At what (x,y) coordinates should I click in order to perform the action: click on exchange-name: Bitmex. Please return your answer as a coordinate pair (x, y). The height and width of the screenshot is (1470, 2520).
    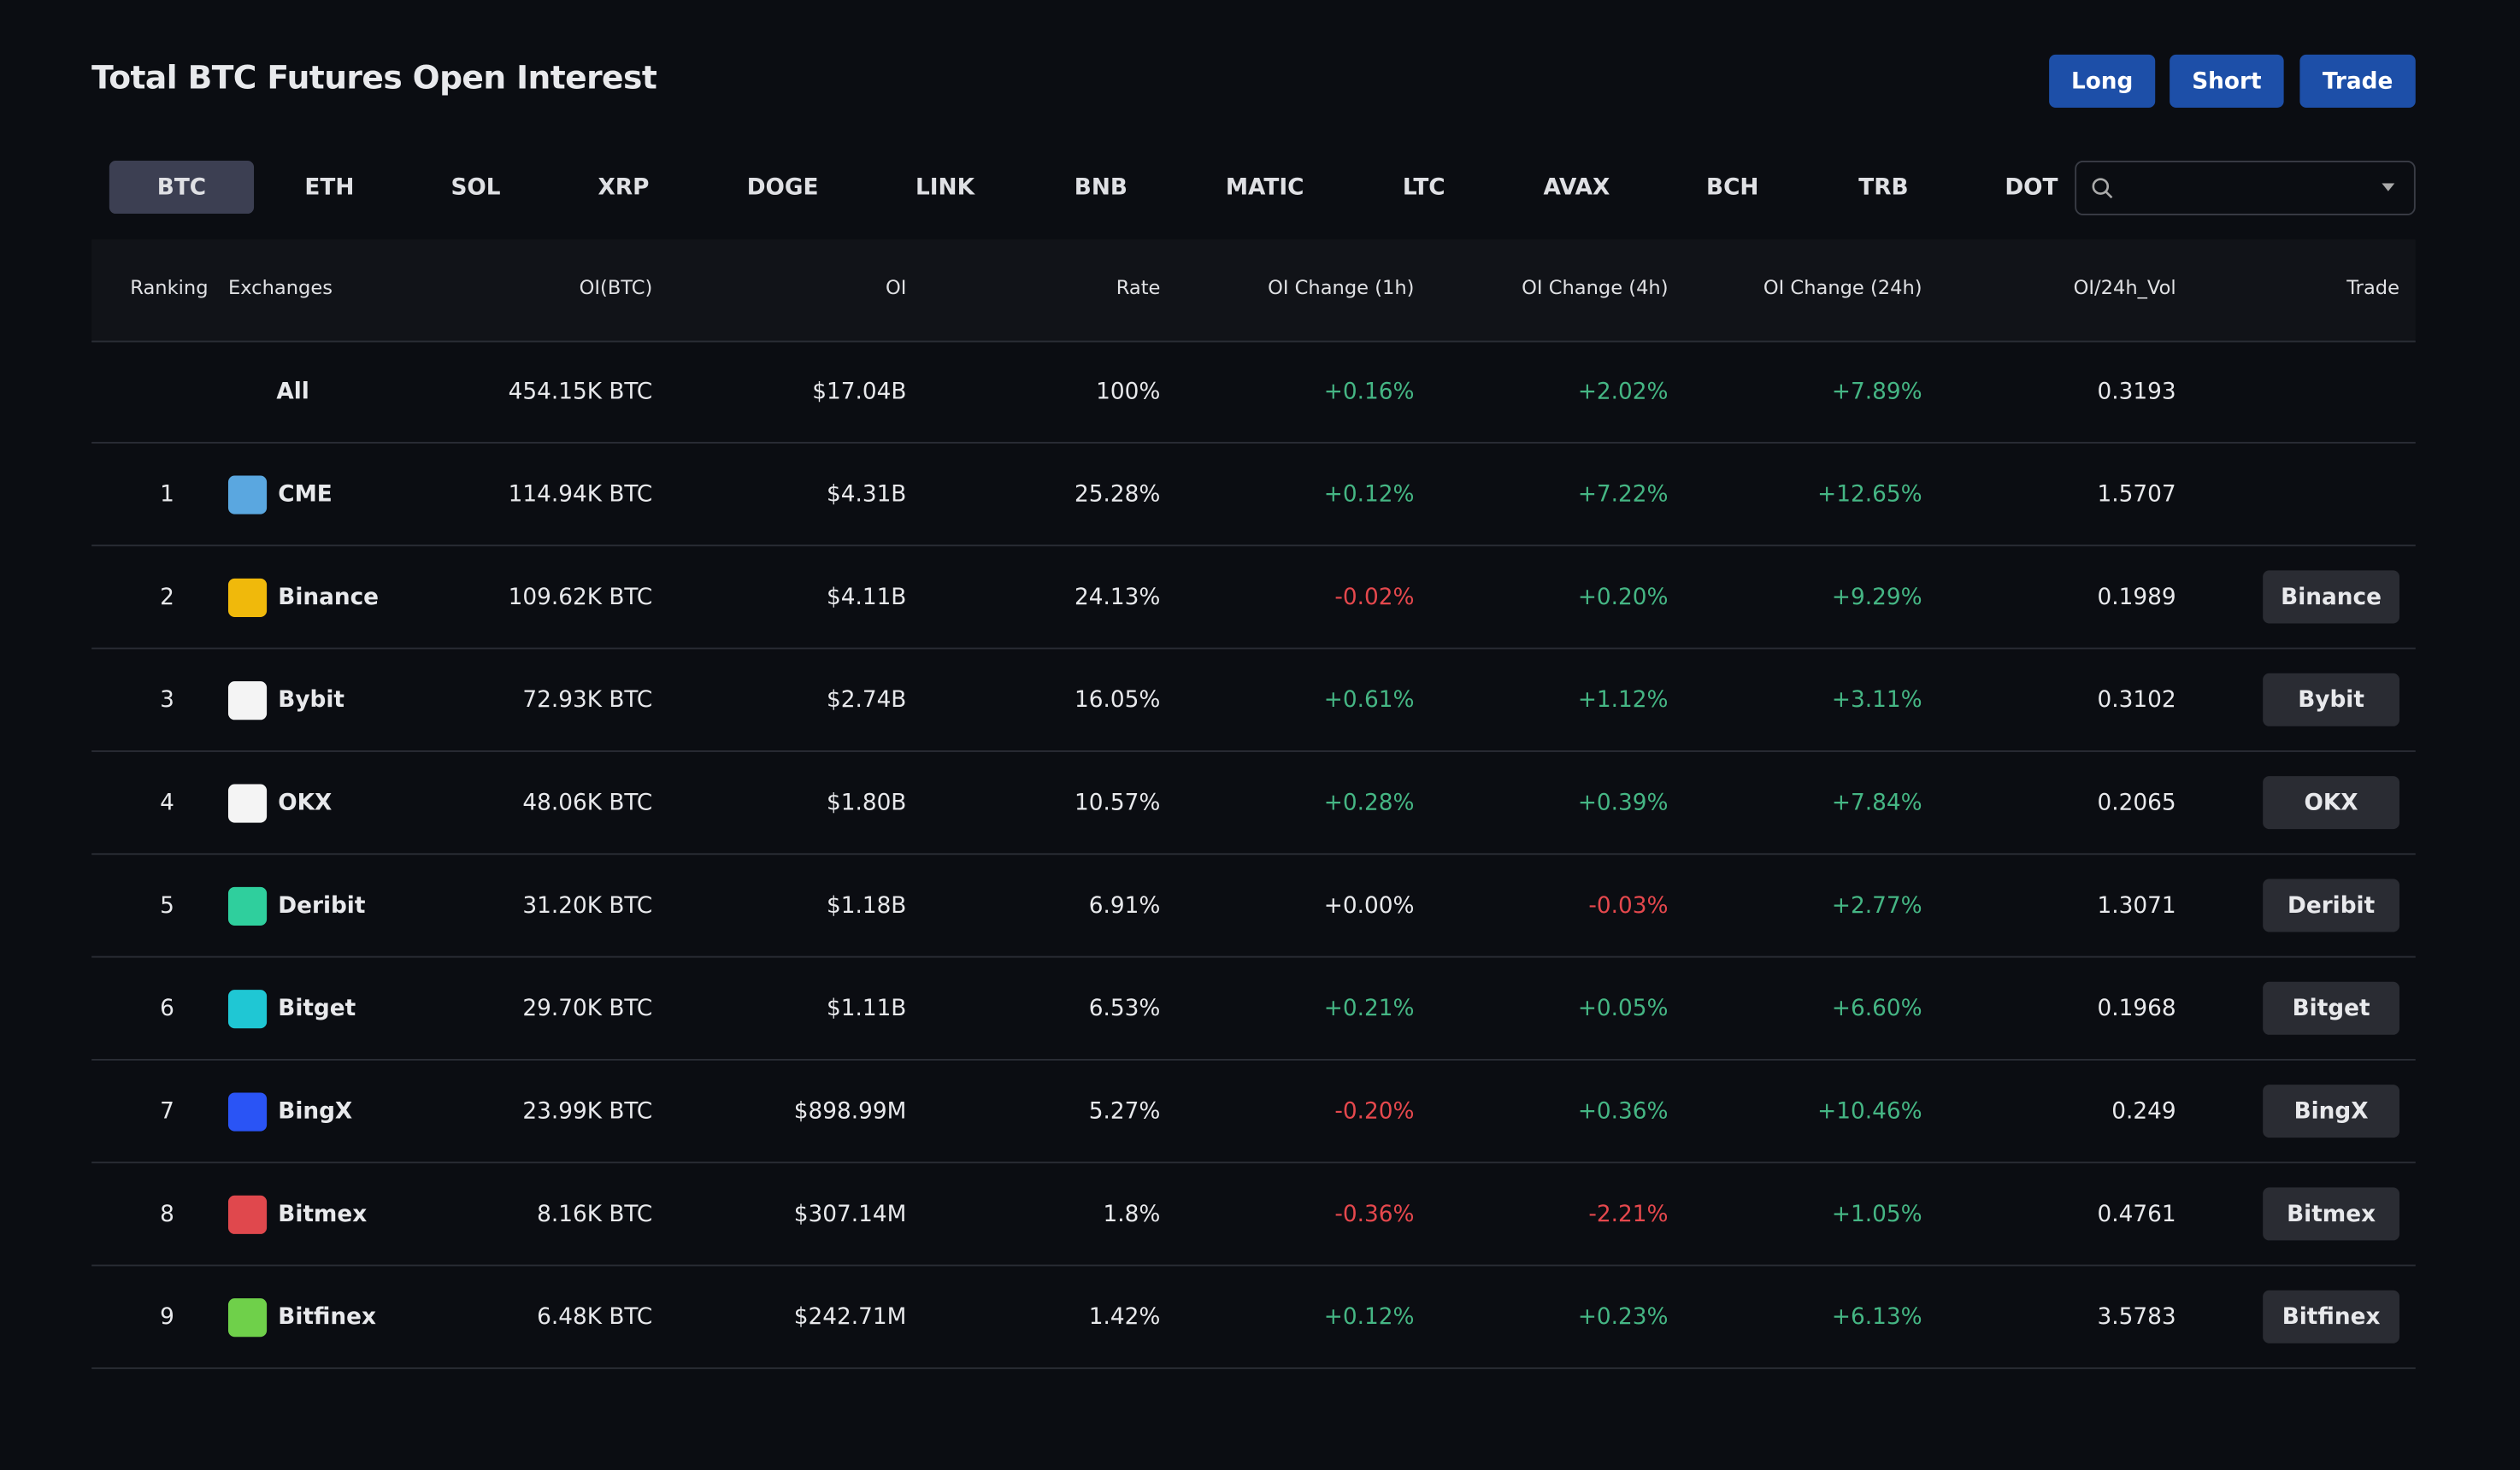
    Looking at the image, I should click on (323, 1215).